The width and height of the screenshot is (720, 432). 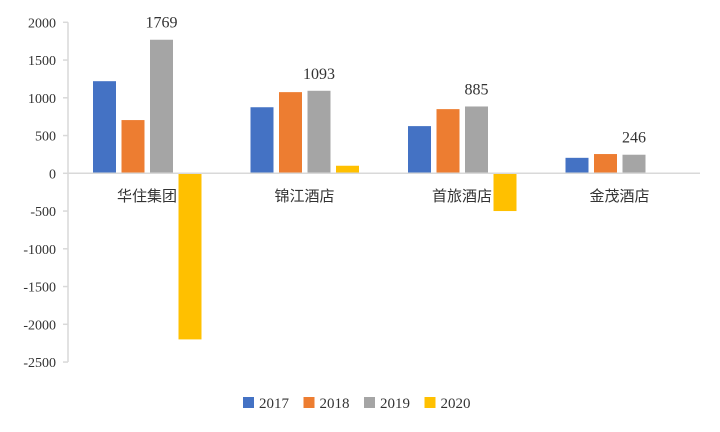 I want to click on y-tick-label: 500, so click(x=45, y=137).